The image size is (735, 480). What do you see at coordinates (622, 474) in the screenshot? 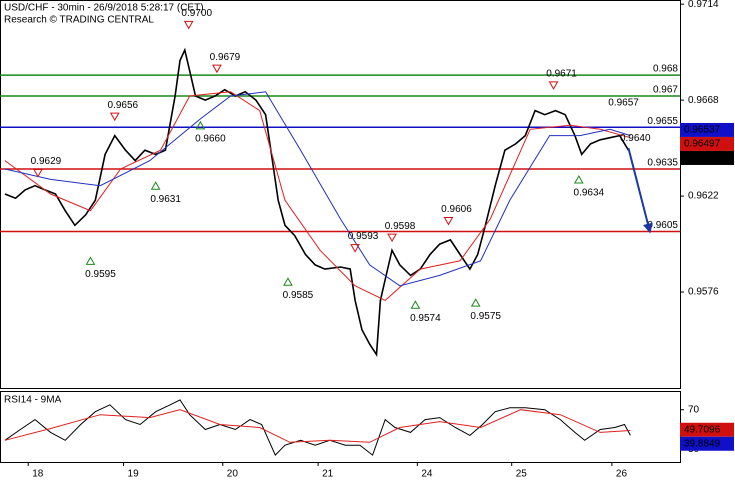
I see `x-tick-label: 26` at bounding box center [622, 474].